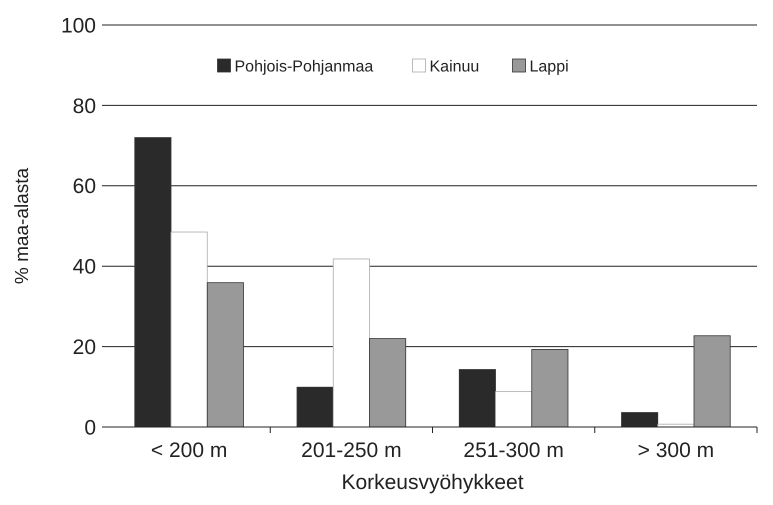 The height and width of the screenshot is (505, 773). I want to click on y-axis-title: % maa-alasta, so click(22, 225).